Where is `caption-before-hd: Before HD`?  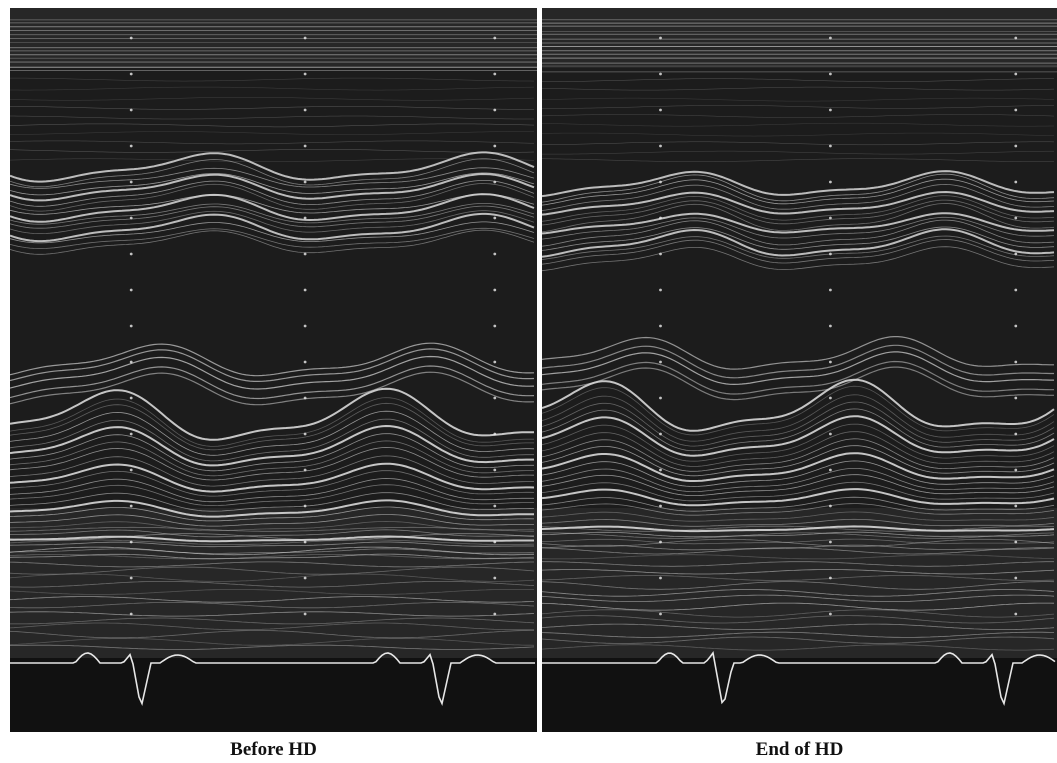
caption-before-hd: Before HD is located at coordinates (273, 749).